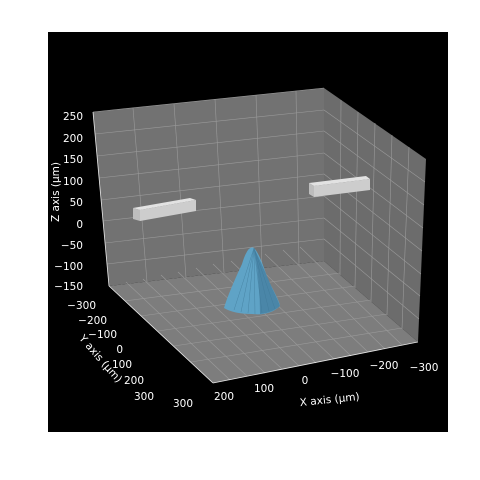  Describe the element at coordinates (73, 182) in the screenshot. I see `z-tick: 100` at that location.